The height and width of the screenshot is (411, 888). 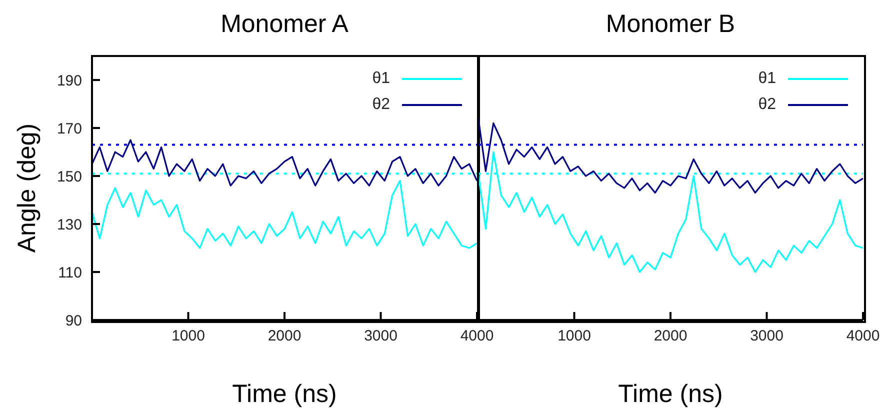 What do you see at coordinates (69, 225) in the screenshot?
I see `y-tick-label: 130` at bounding box center [69, 225].